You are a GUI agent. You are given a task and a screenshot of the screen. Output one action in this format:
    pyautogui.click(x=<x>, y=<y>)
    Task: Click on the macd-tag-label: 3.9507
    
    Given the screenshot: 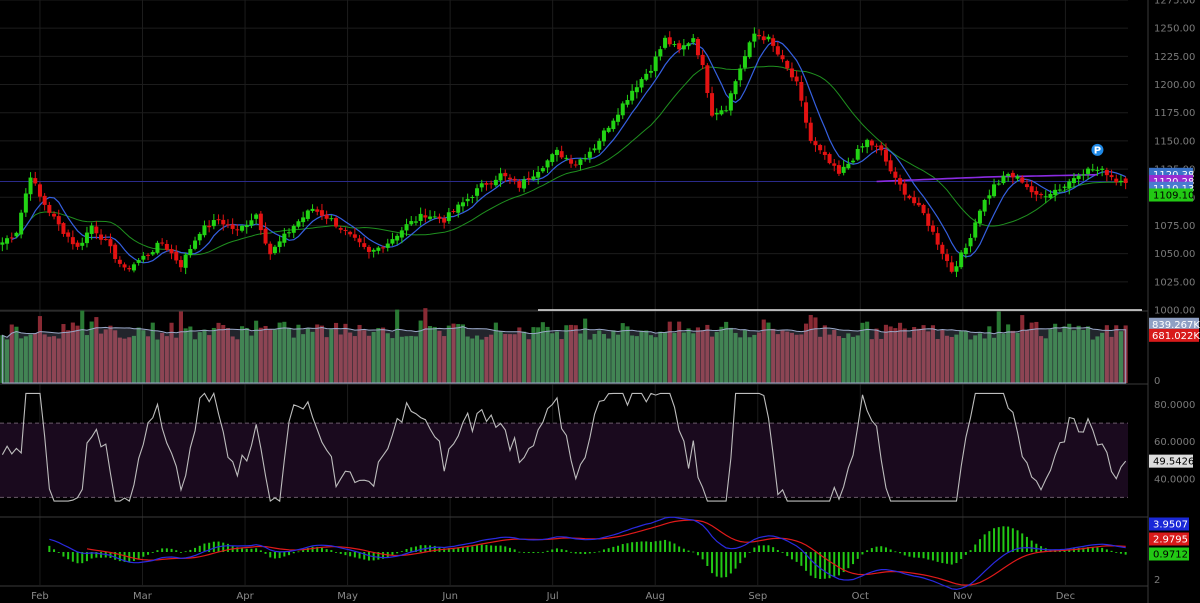 What is the action you would take?
    pyautogui.click(x=1170, y=525)
    